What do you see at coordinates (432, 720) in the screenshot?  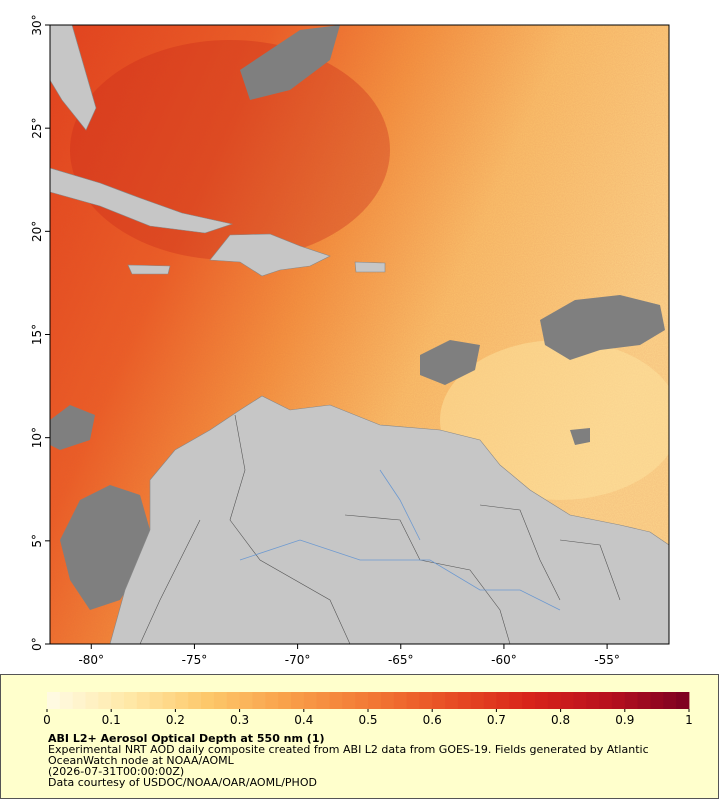 I see `colorbar-tick-label: 0.6` at bounding box center [432, 720].